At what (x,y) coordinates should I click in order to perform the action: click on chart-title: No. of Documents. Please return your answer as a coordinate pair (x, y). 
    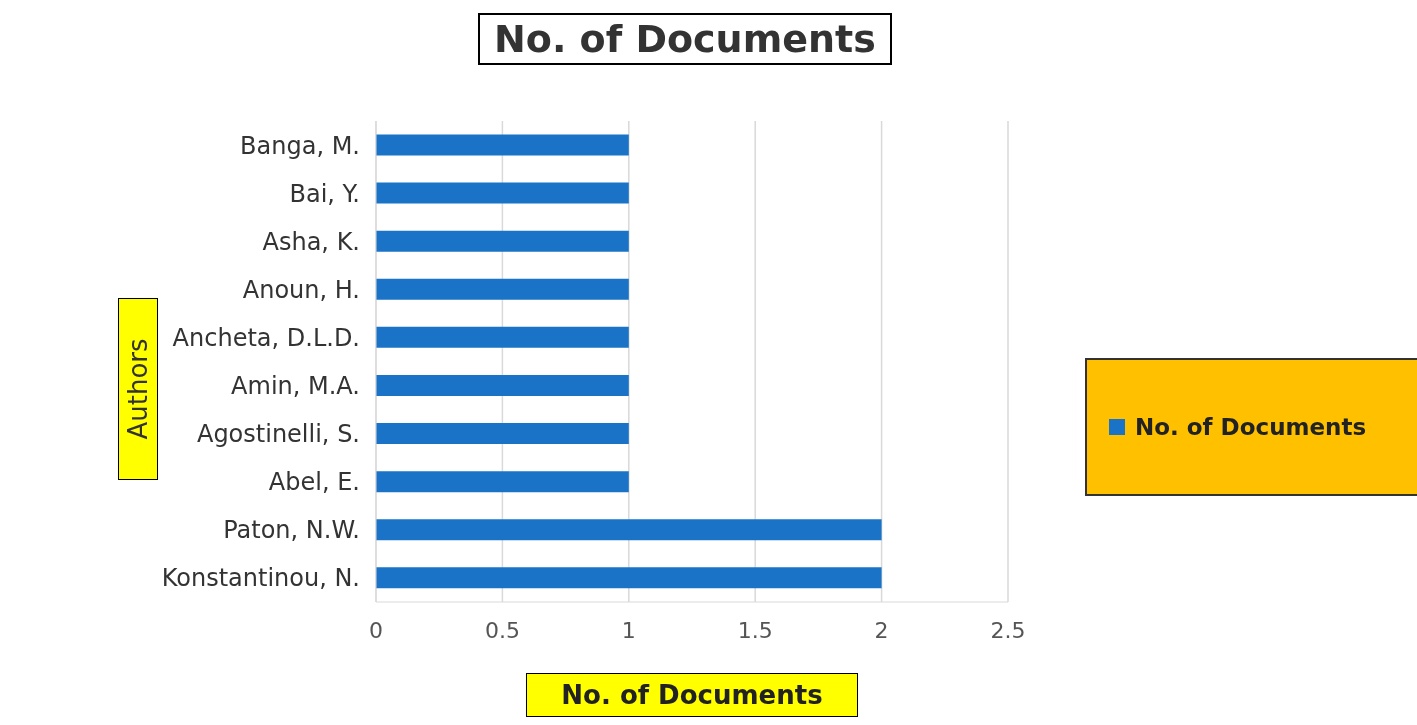
    Looking at the image, I should click on (685, 39).